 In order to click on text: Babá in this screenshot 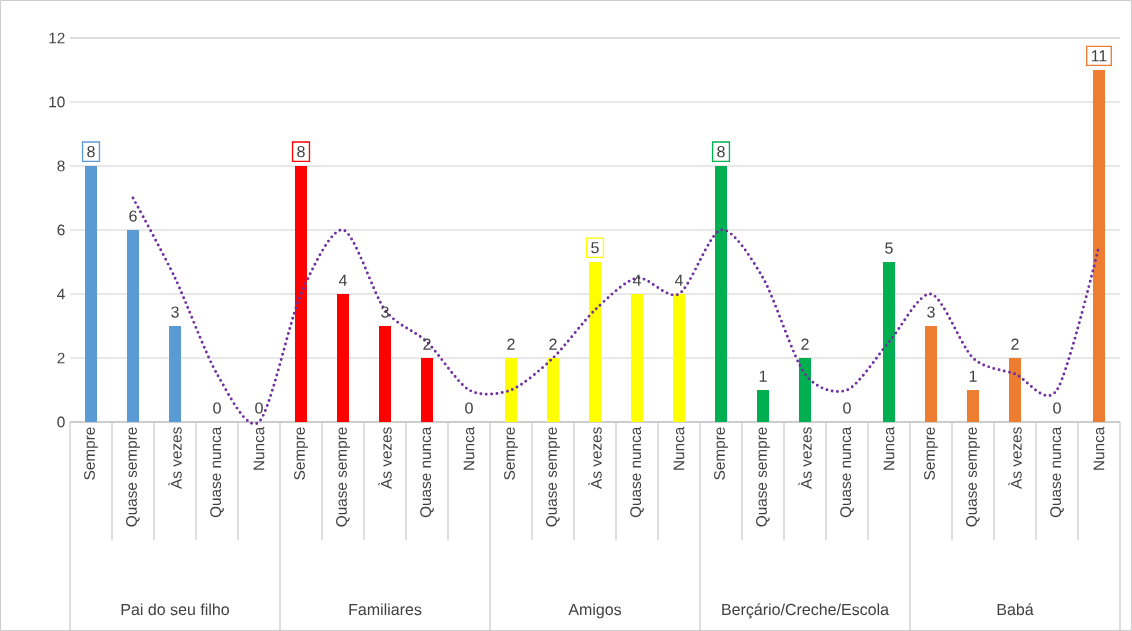, I will do `click(1015, 609)`.